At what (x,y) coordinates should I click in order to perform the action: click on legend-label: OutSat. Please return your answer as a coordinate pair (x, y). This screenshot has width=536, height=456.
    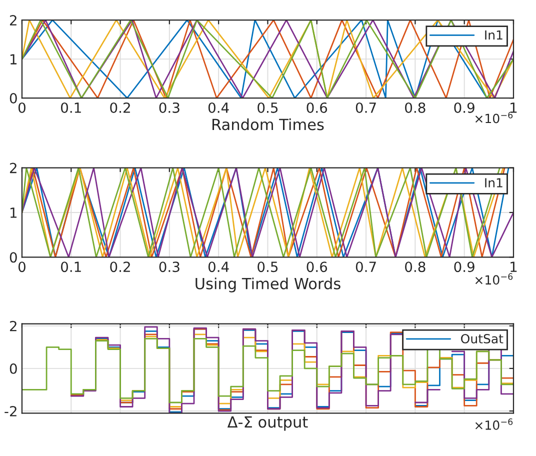
    Looking at the image, I should click on (482, 339).